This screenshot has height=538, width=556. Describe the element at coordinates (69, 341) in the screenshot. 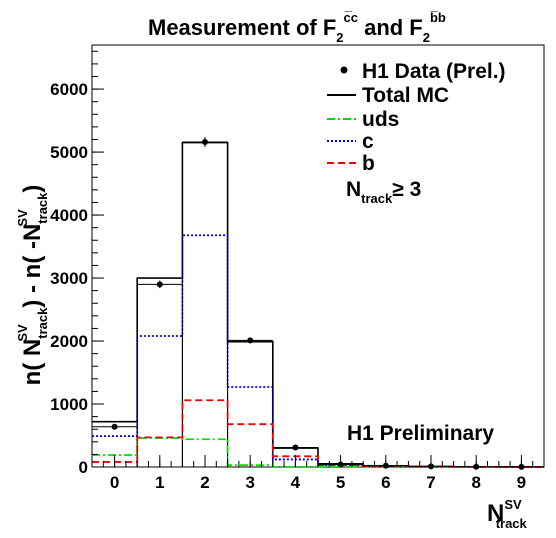

I see `y-tick-label: 2000` at that location.